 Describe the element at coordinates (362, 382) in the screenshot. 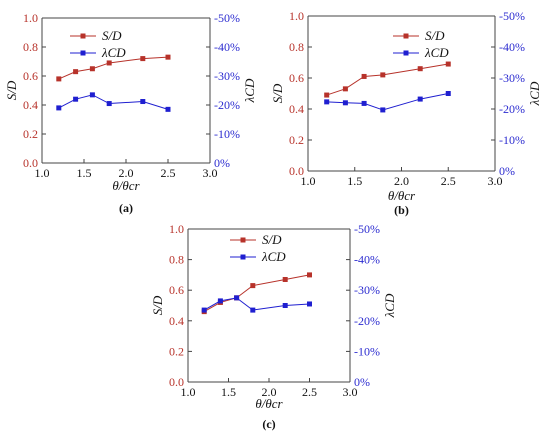

I see `right-y-tick-label: 0%` at that location.